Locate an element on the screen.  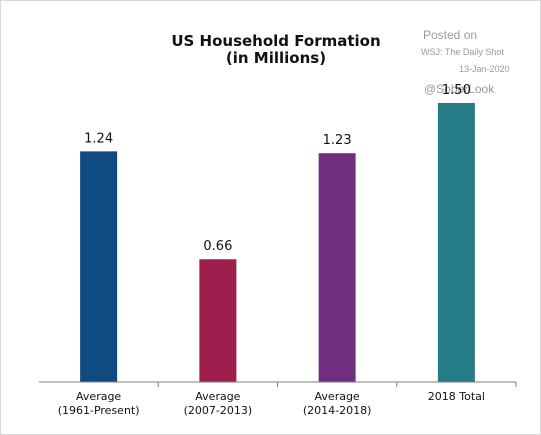
value-label-3: 1.23 is located at coordinates (337, 140).